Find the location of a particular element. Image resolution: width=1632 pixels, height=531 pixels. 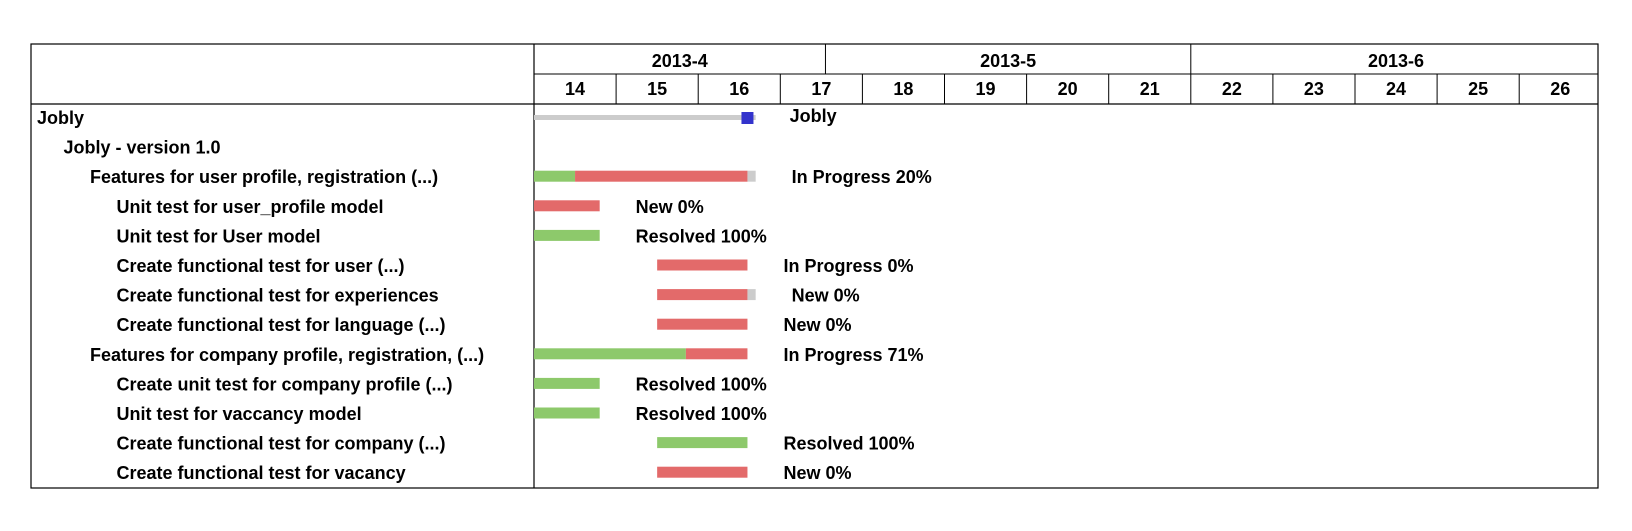

summary-bar is located at coordinates (645, 117).